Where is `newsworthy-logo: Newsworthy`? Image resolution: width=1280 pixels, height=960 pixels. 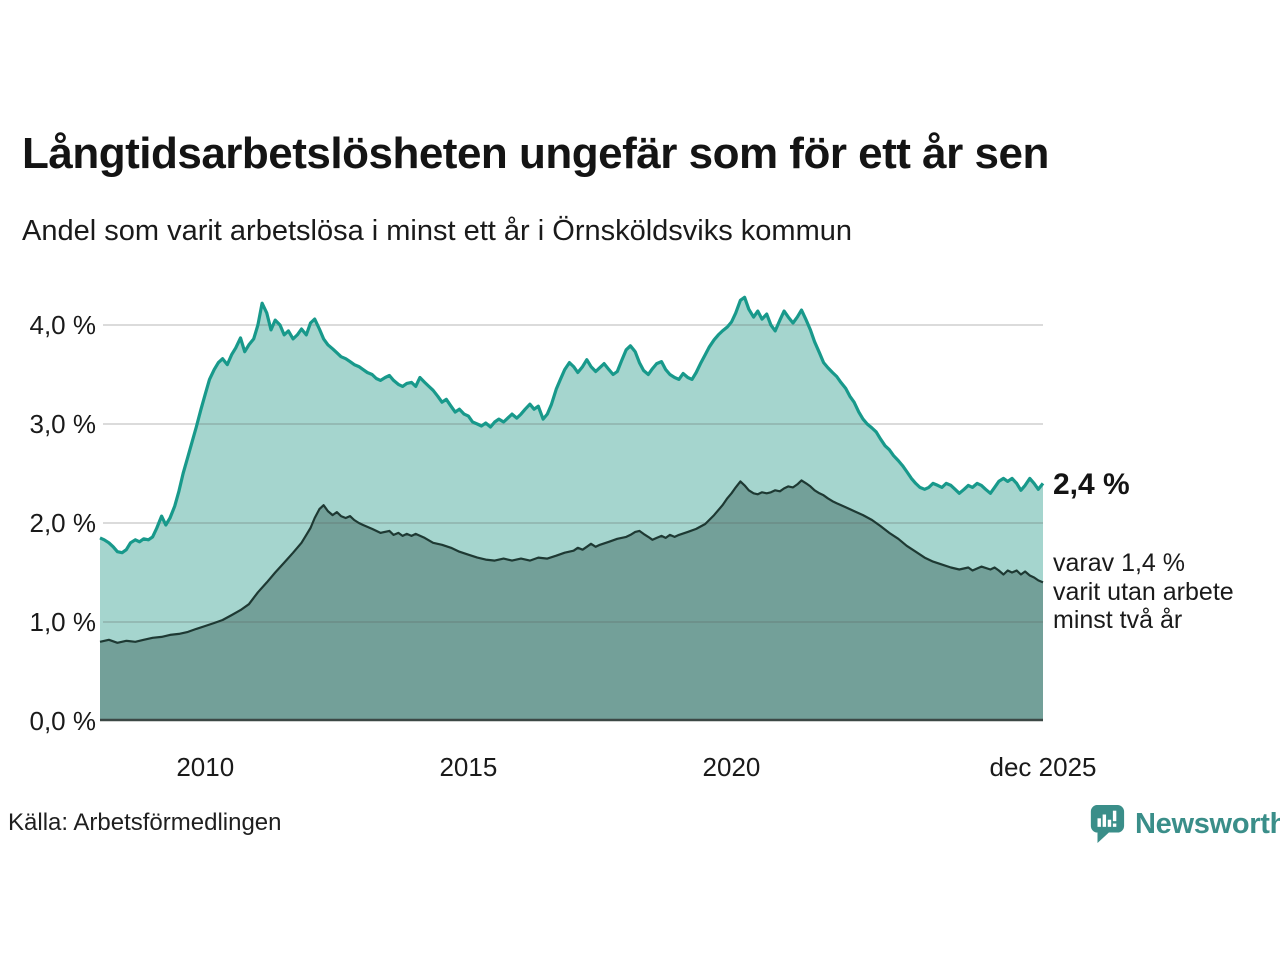
newsworthy-logo: Newsworthy is located at coordinates (1184, 824).